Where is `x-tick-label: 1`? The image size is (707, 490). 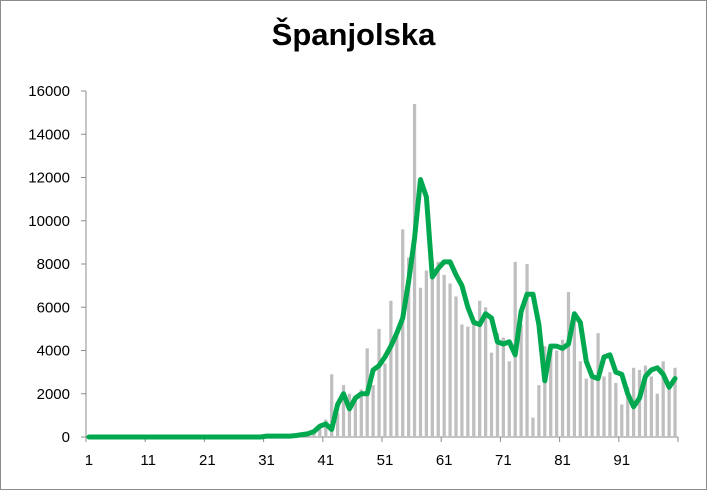 x-tick-label: 1 is located at coordinates (89, 460).